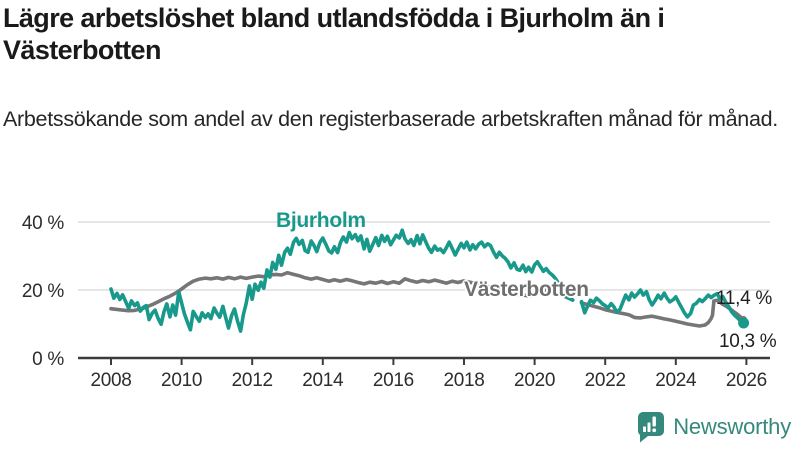  Describe the element at coordinates (732, 426) in the screenshot. I see `newsworthy-wordmark: Newsworthy` at that location.